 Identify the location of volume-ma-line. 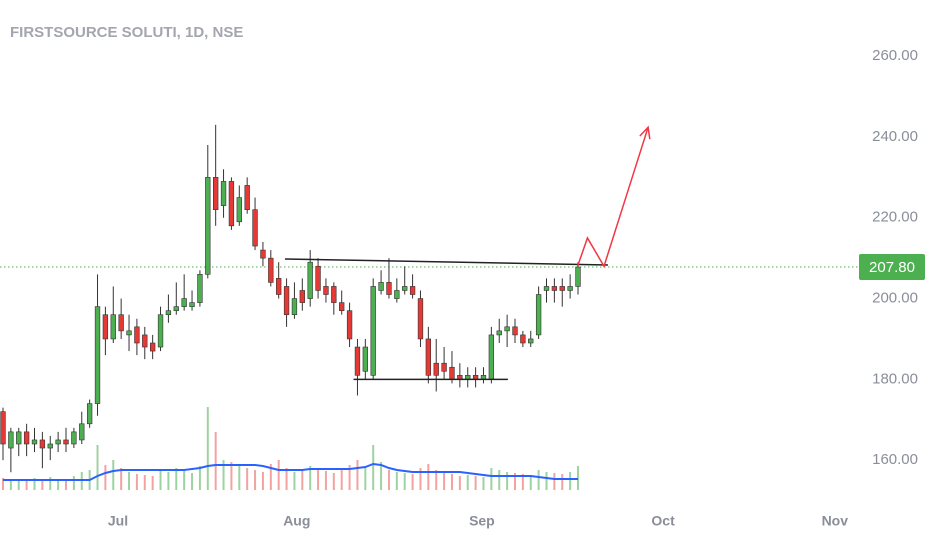
(290, 471).